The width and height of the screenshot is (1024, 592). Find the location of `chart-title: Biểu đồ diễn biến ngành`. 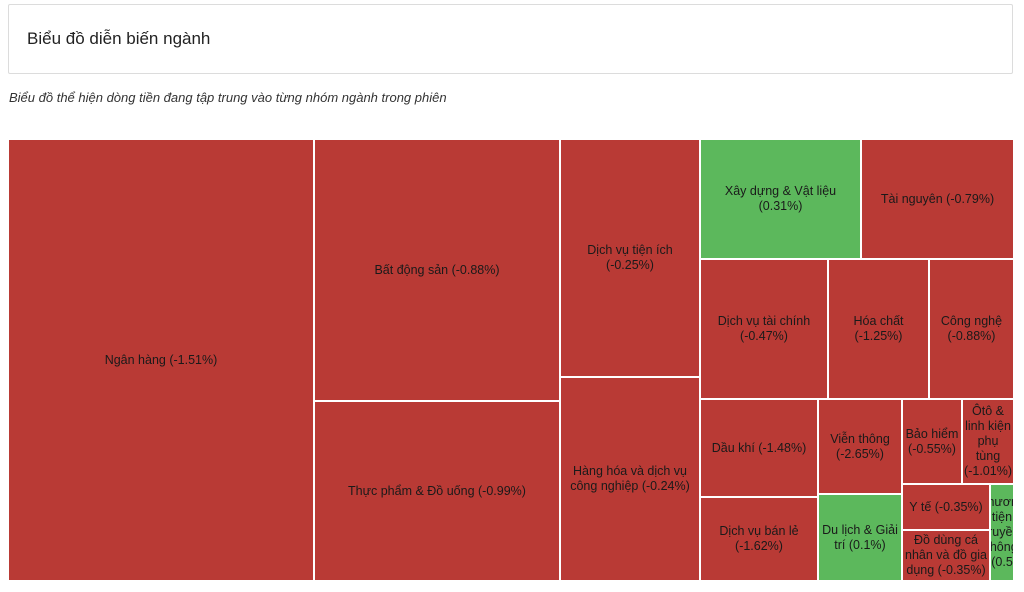

chart-title: Biểu đồ diễn biến ngành is located at coordinates (119, 38).